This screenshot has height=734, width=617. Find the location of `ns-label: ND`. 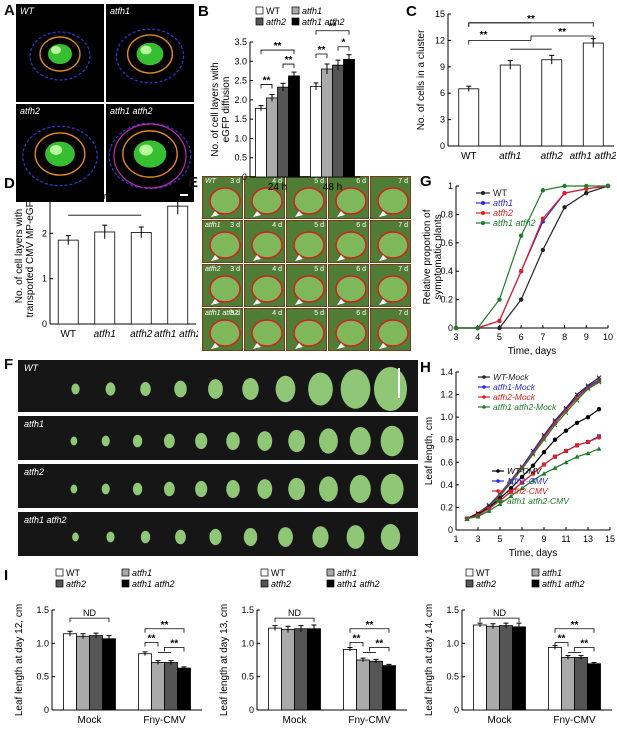

ns-label: ND is located at coordinates (89, 613).